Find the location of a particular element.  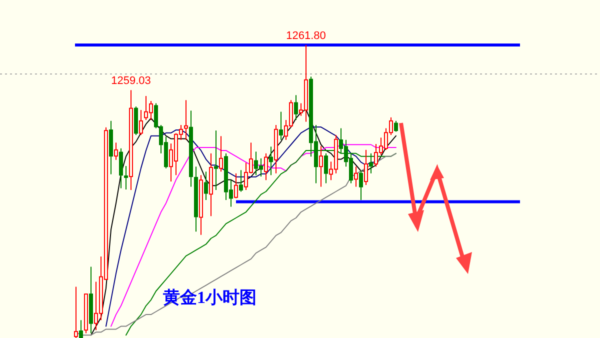

text: 黄金1小时图 is located at coordinates (209, 297).